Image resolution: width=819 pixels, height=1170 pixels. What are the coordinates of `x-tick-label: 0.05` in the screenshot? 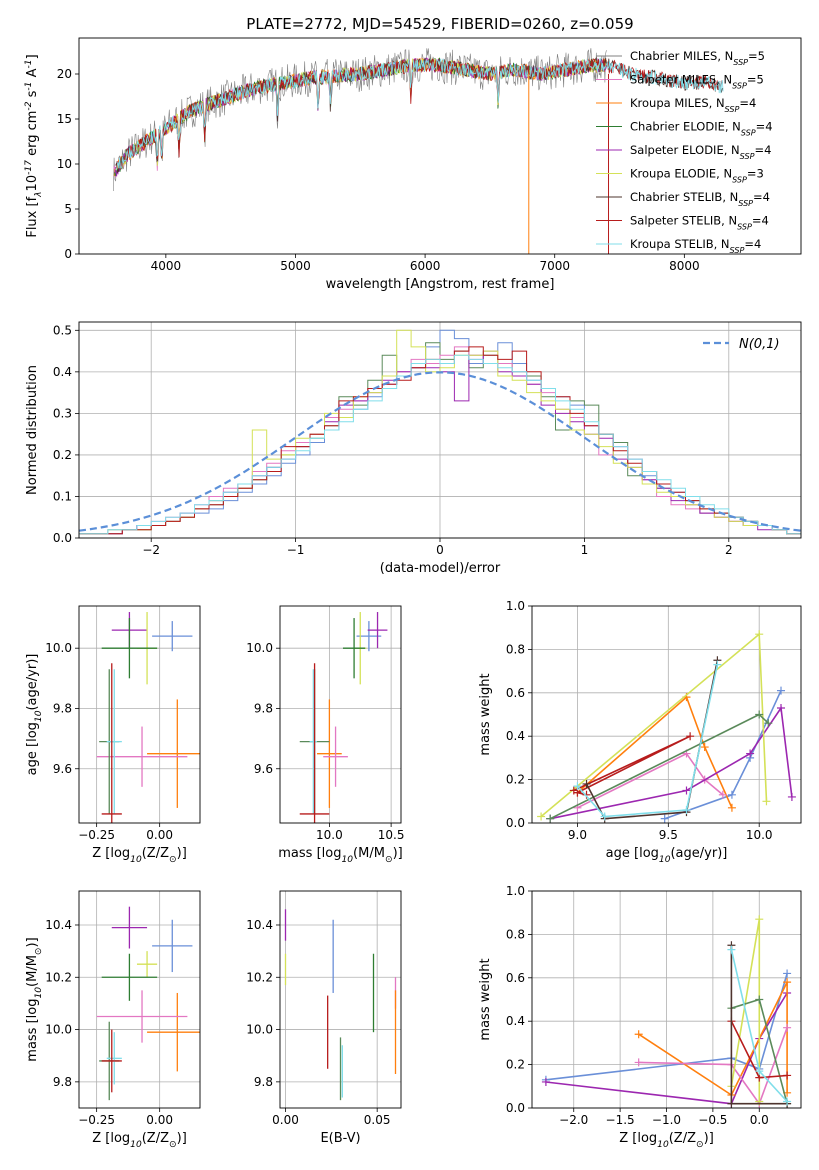 It's located at (377, 1120).